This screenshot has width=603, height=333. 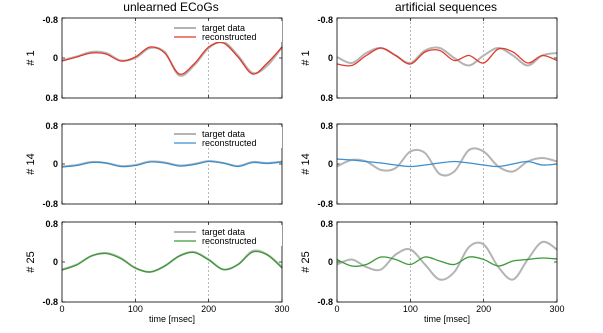 I want to click on column-title-right: artificial sequences, so click(x=446, y=7).